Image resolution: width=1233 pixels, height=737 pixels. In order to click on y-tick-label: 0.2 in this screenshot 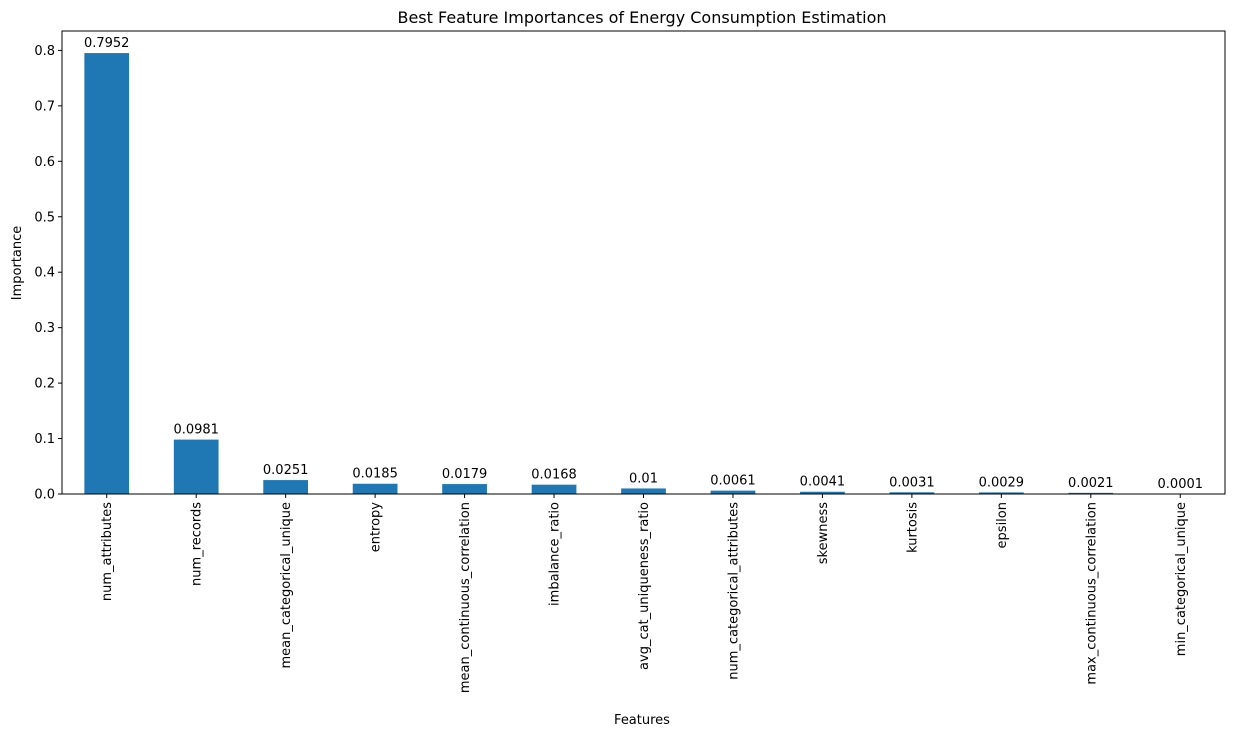, I will do `click(44, 384)`.